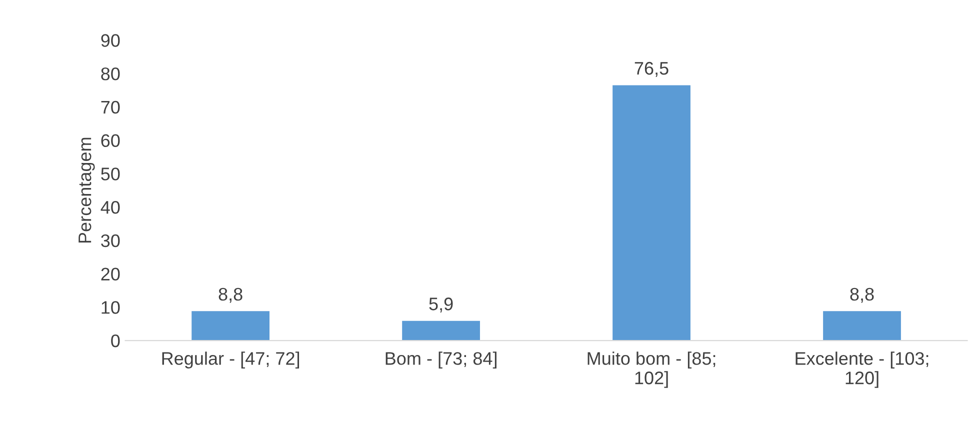  Describe the element at coordinates (110, 274) in the screenshot. I see `y-tick-label: 20` at that location.